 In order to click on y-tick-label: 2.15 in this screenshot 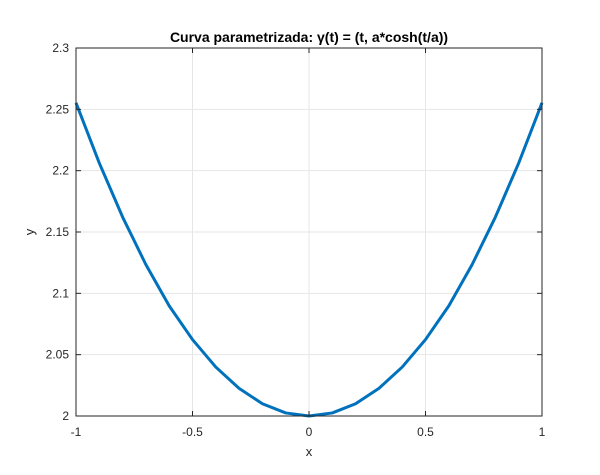, I will do `click(58, 232)`.